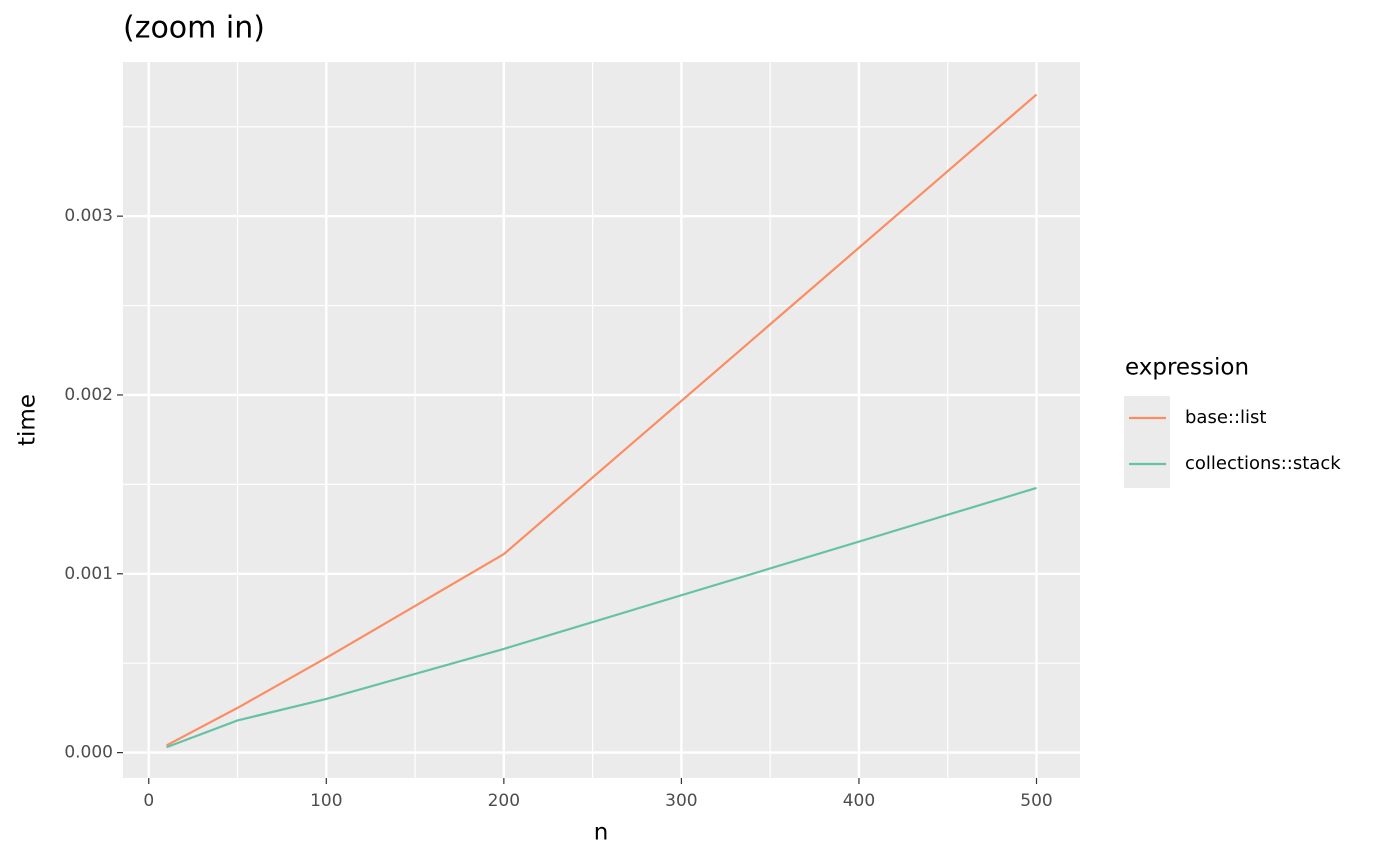 The height and width of the screenshot is (865, 1400). Describe the element at coordinates (1147, 442) in the screenshot. I see `legend-key-background` at that location.